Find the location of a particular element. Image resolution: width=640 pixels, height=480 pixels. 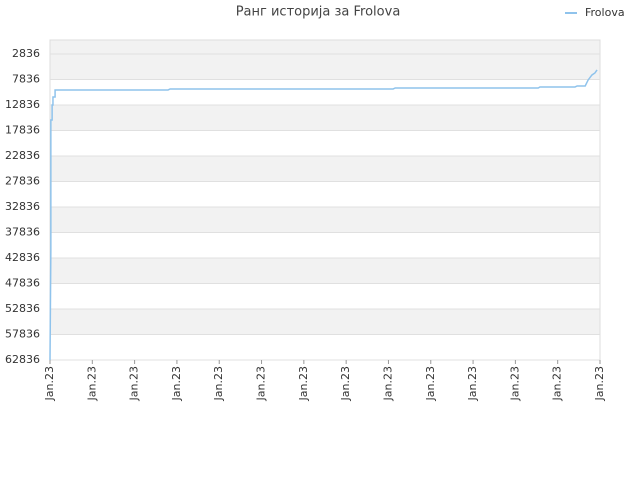

y-tick-label: 27836 is located at coordinates (22, 180).